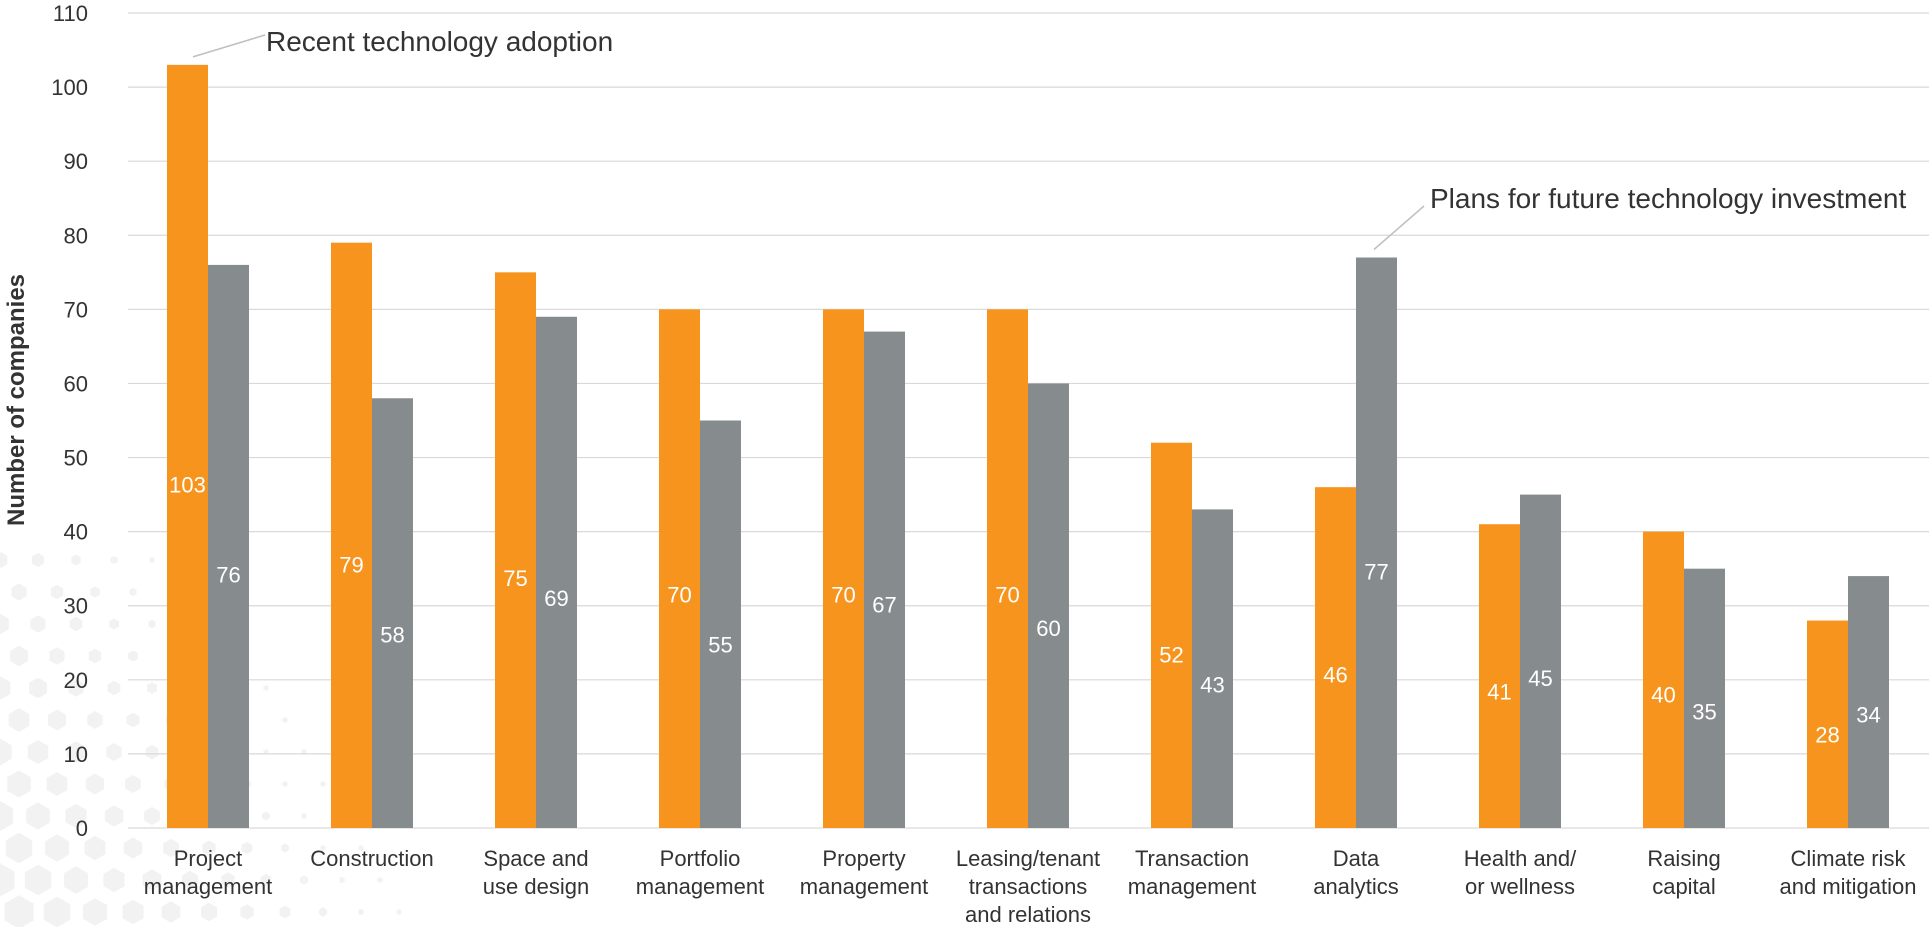 The width and height of the screenshot is (1929, 927). I want to click on x-tick-label: Space and use design, so click(536, 872).